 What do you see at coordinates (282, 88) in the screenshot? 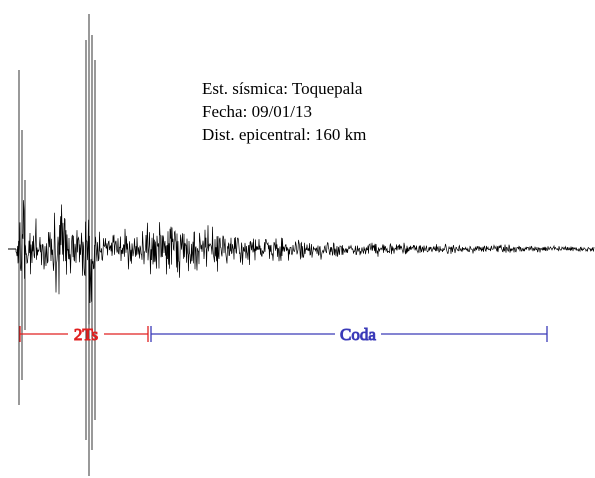
I see `station-label: Est. sísmica: Toquepala` at bounding box center [282, 88].